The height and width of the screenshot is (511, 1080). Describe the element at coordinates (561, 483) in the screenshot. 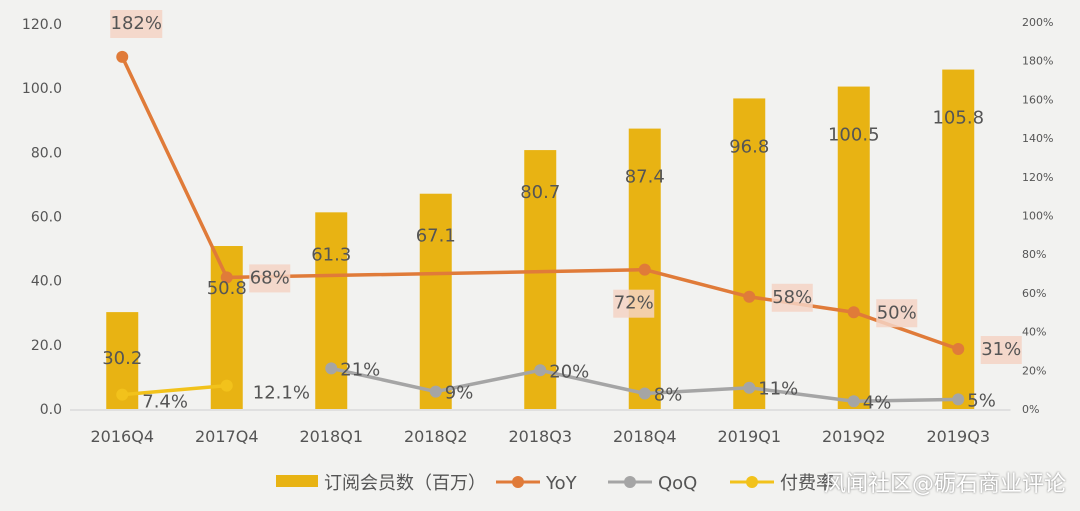

I see `legend-label-yoy: YoY` at that location.